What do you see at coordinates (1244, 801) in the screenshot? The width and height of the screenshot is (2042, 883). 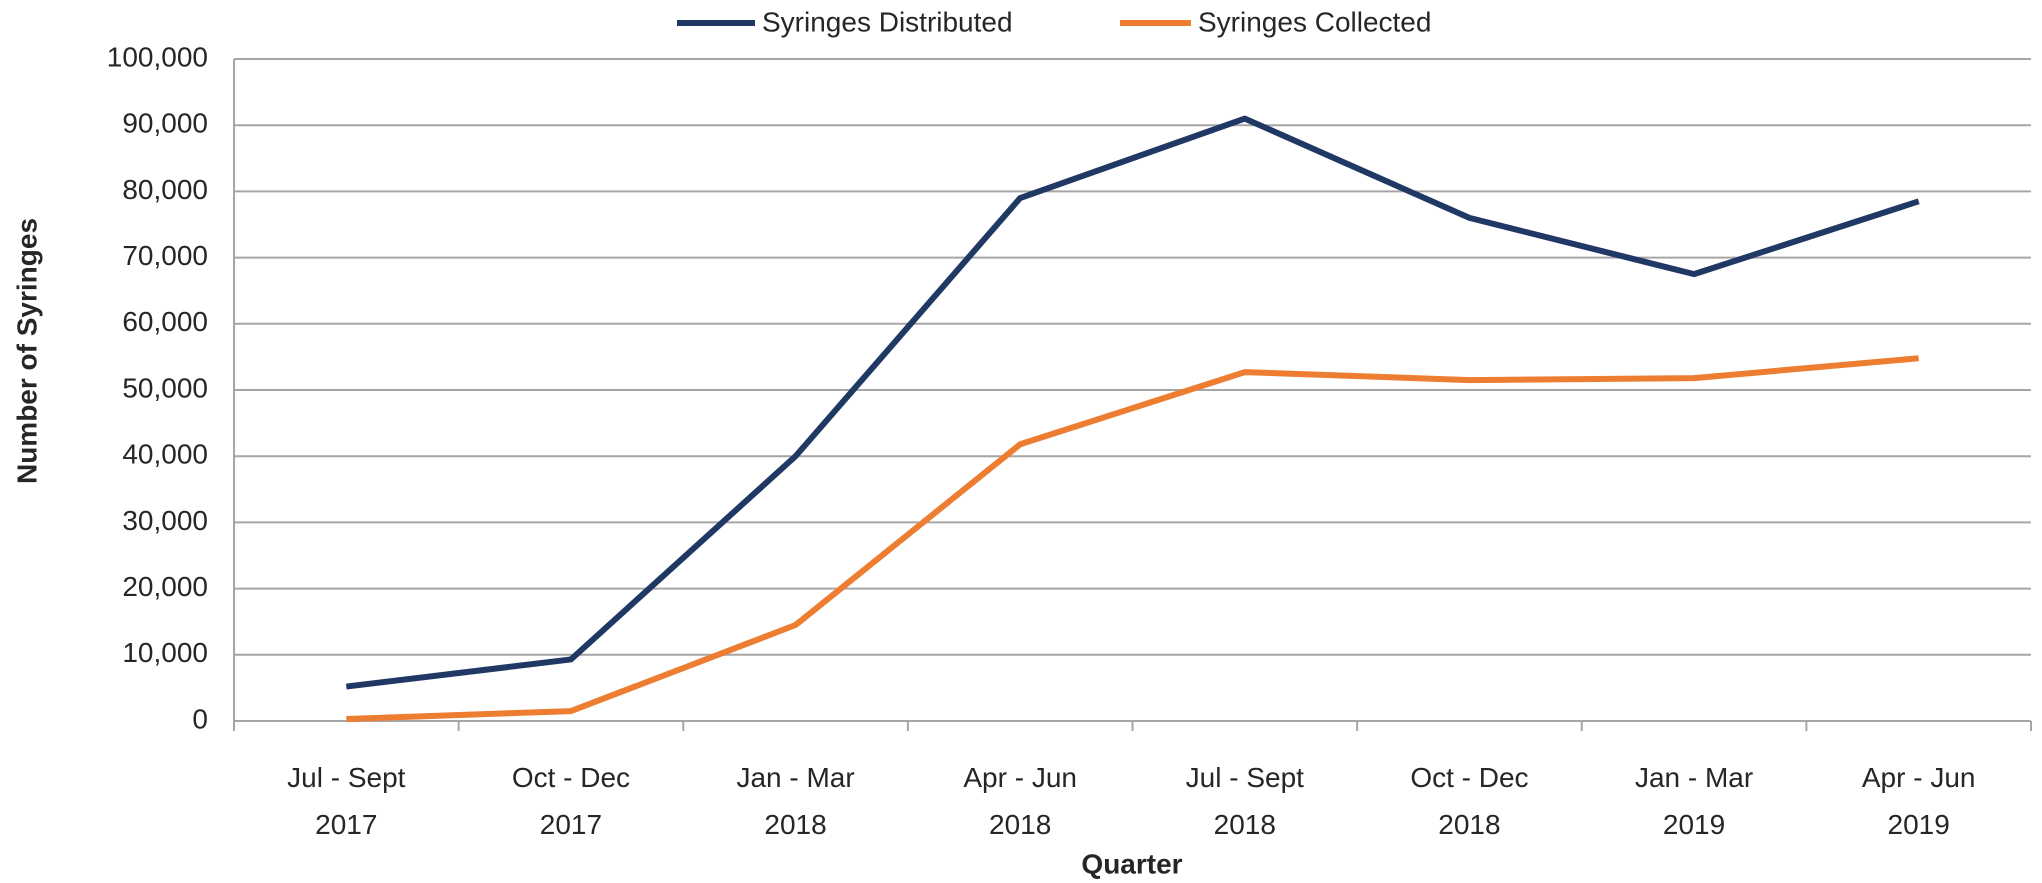 I see `x-tick-label: Jul - Sept 2018` at bounding box center [1244, 801].